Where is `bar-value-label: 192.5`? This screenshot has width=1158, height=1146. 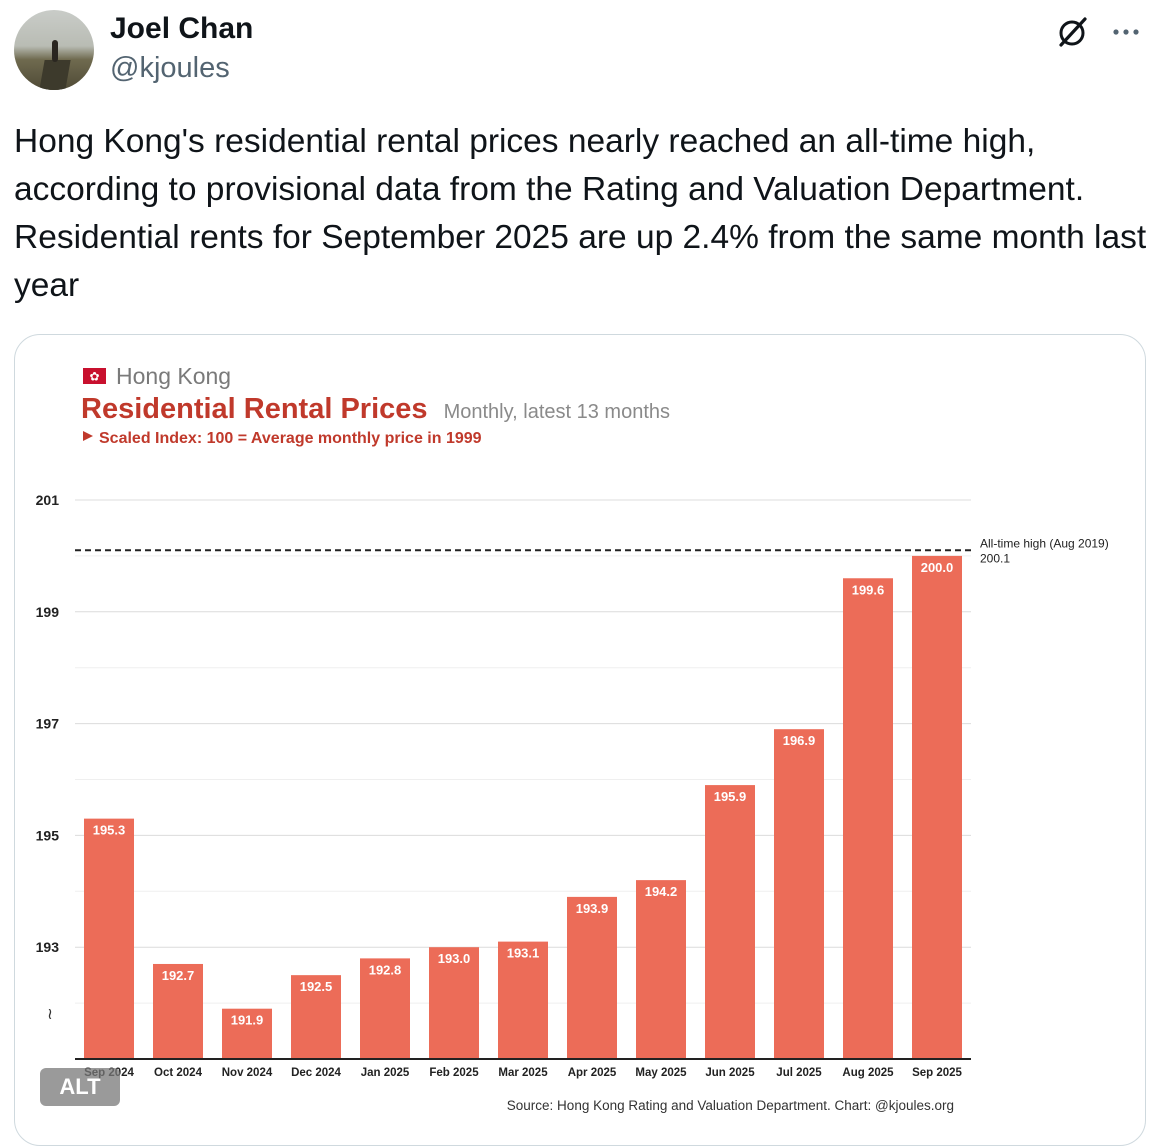 bar-value-label: 192.5 is located at coordinates (316, 986).